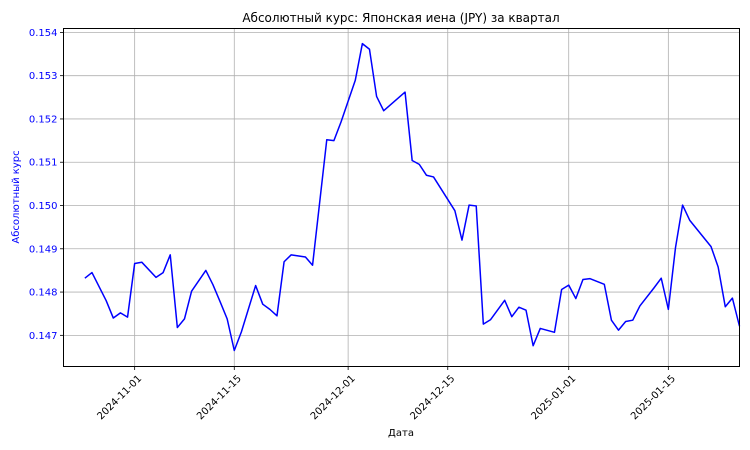 This screenshot has height=450, width=750. What do you see at coordinates (43, 336) in the screenshot?
I see `y-tick-label: 0.147` at bounding box center [43, 336].